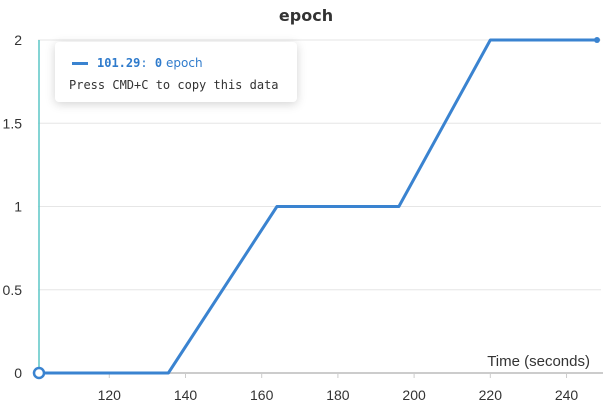  What do you see at coordinates (306, 15) in the screenshot?
I see `chart-title: epoch` at bounding box center [306, 15].